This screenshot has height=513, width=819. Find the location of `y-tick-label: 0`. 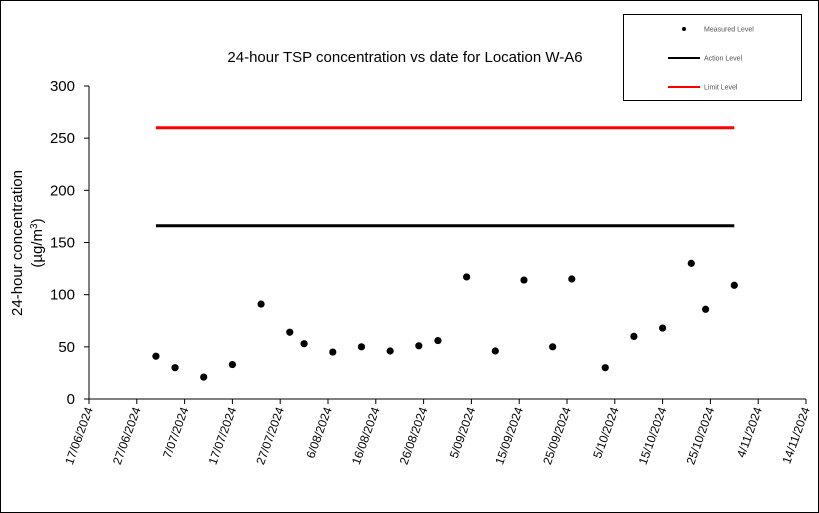

y-tick-label: 0 is located at coordinates (71, 399).